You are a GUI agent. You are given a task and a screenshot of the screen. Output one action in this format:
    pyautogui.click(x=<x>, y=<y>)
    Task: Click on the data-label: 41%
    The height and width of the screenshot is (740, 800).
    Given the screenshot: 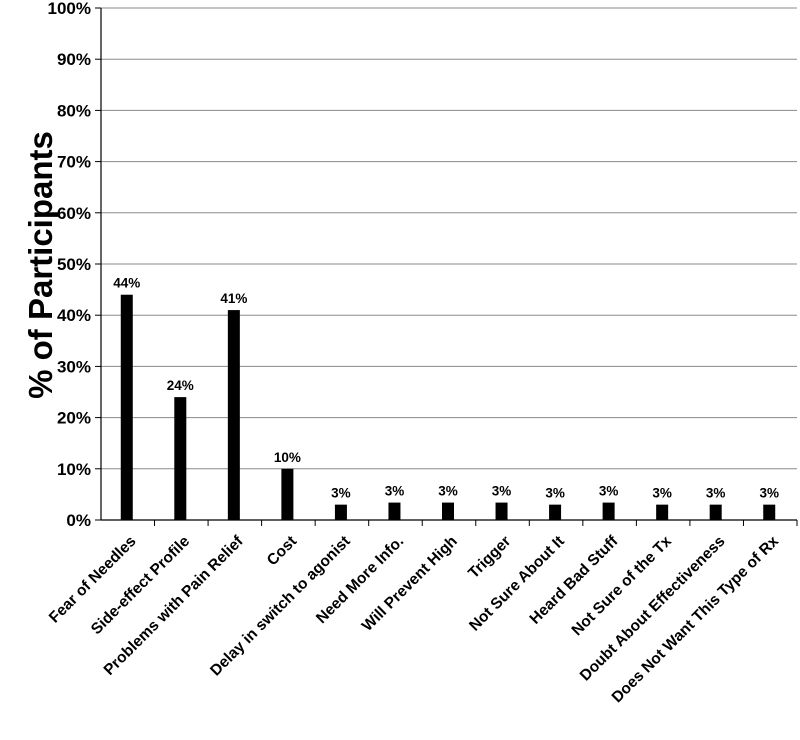 What is the action you would take?
    pyautogui.click(x=233, y=298)
    